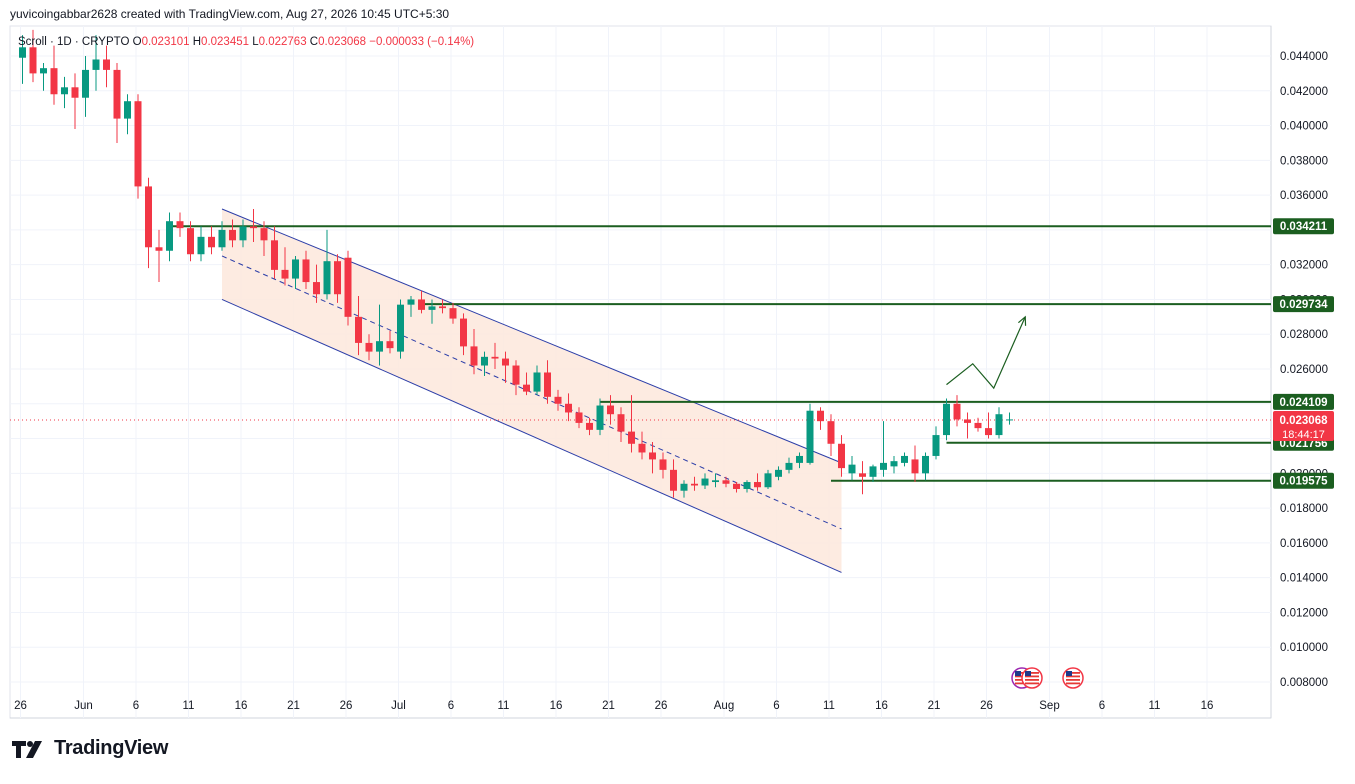 Image resolution: width=1355 pixels, height=784 pixels. I want to click on countdown-text: 18:44:17, so click(1303, 435).